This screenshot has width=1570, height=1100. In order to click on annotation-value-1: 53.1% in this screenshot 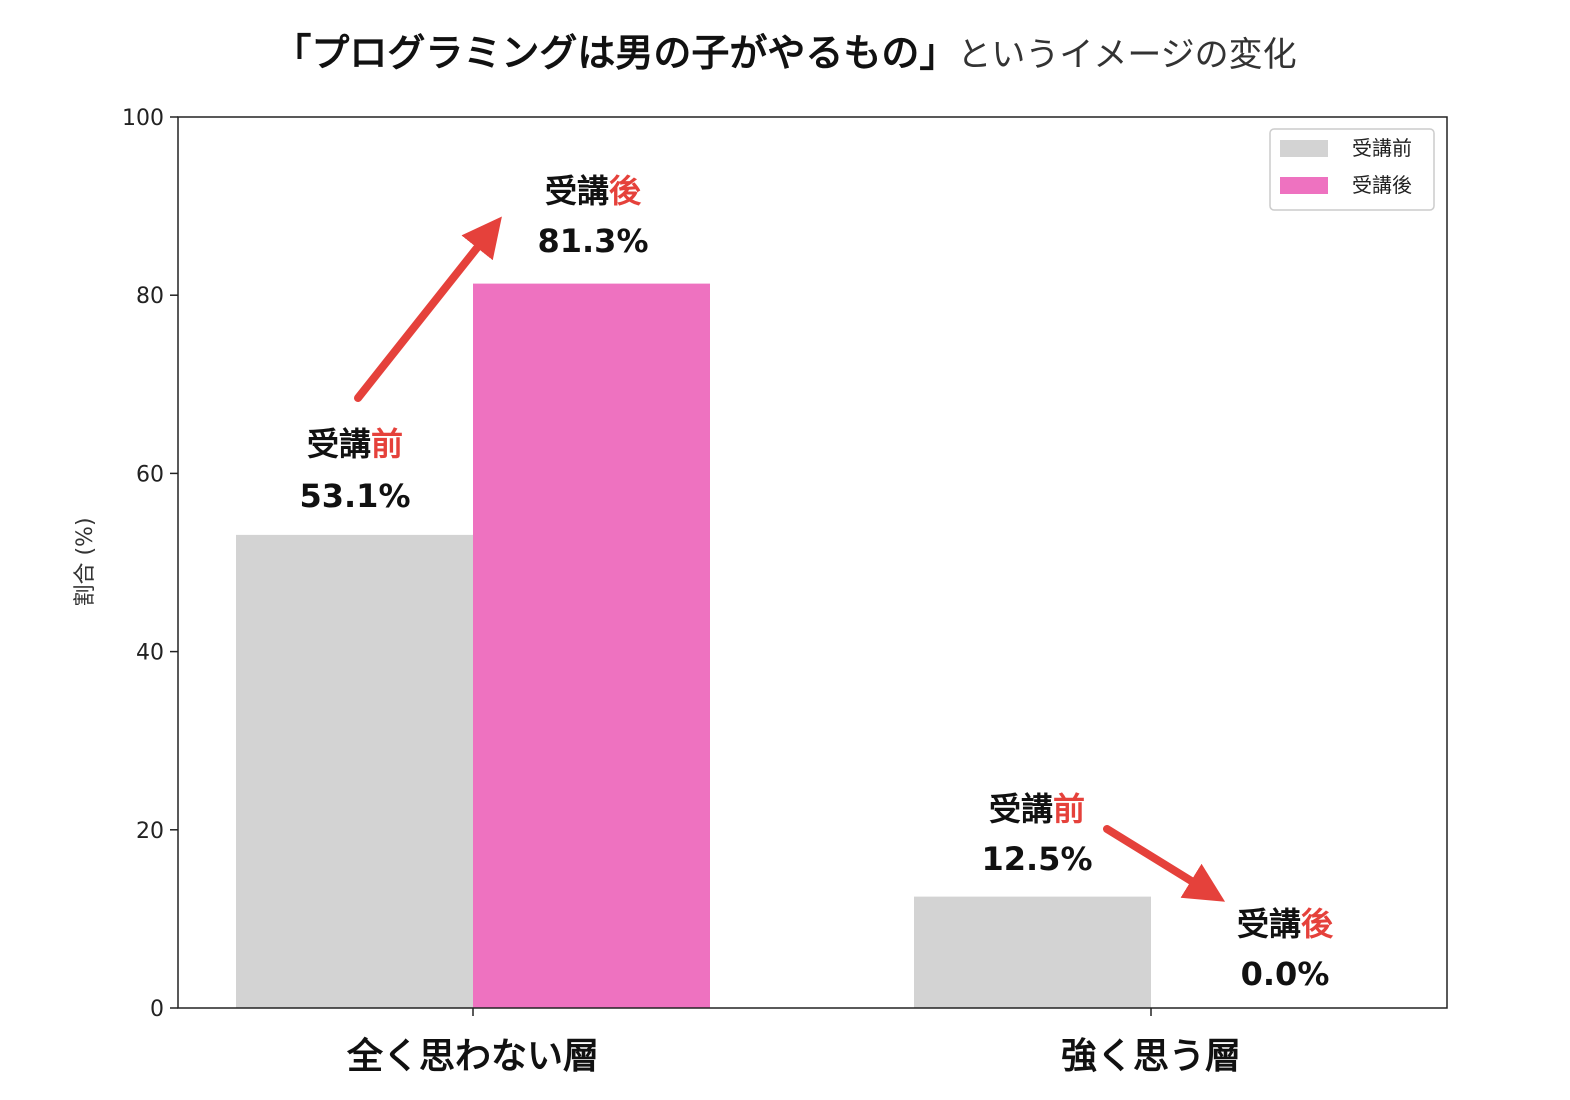, I will do `click(354, 496)`.